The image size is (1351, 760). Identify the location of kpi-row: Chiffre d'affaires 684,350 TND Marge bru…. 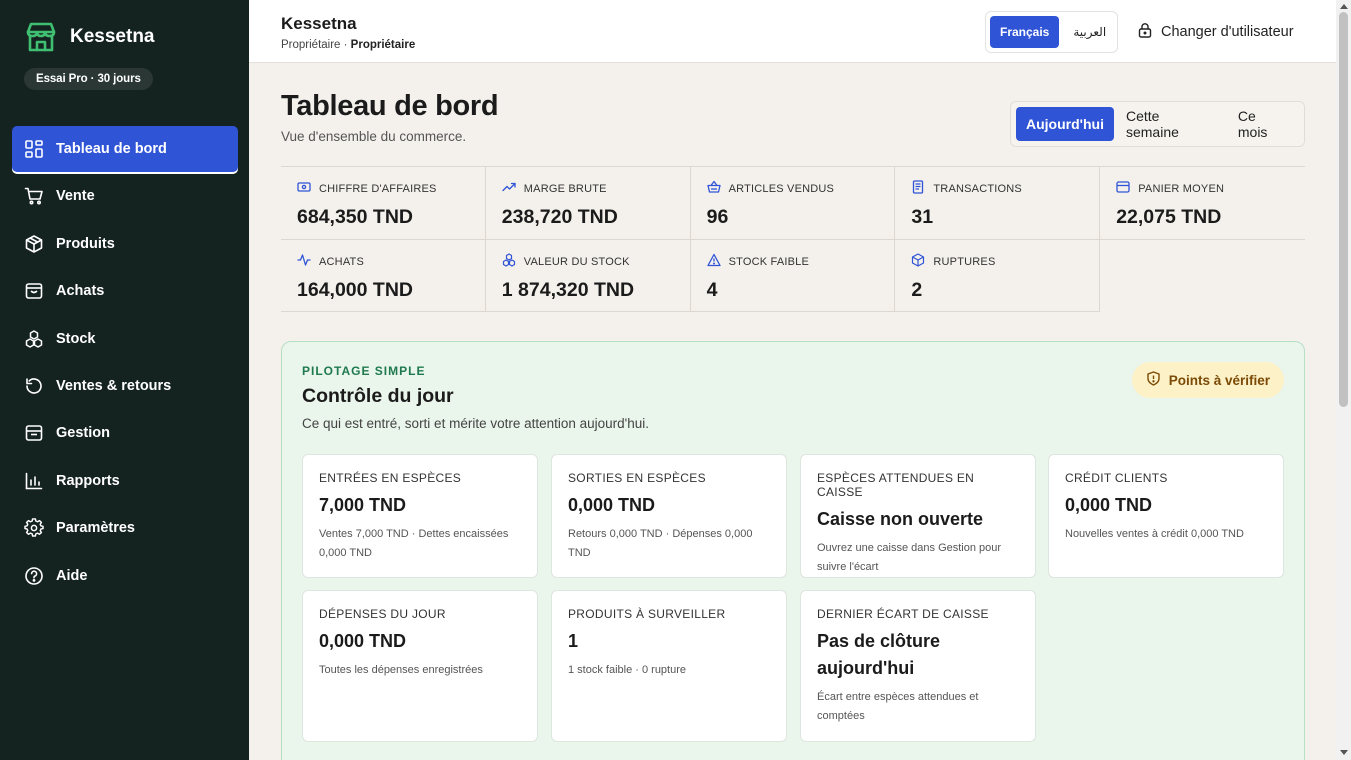
(793, 202).